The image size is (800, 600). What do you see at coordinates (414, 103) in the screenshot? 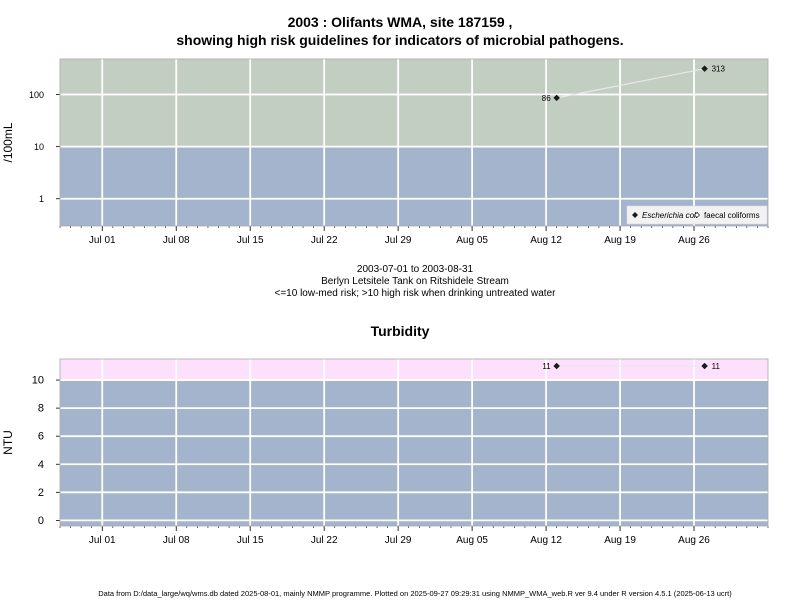
I see `micro-high-risk-band` at bounding box center [414, 103].